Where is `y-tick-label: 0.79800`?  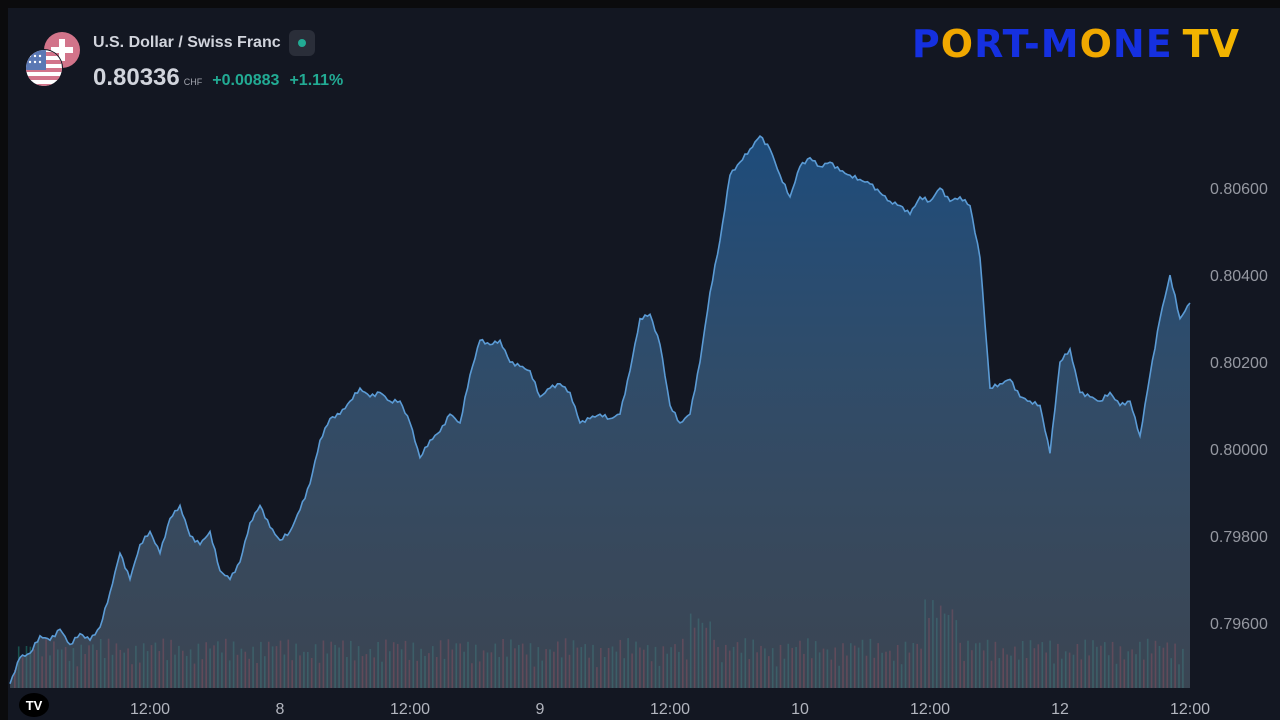
y-tick-label: 0.79800 is located at coordinates (1239, 537).